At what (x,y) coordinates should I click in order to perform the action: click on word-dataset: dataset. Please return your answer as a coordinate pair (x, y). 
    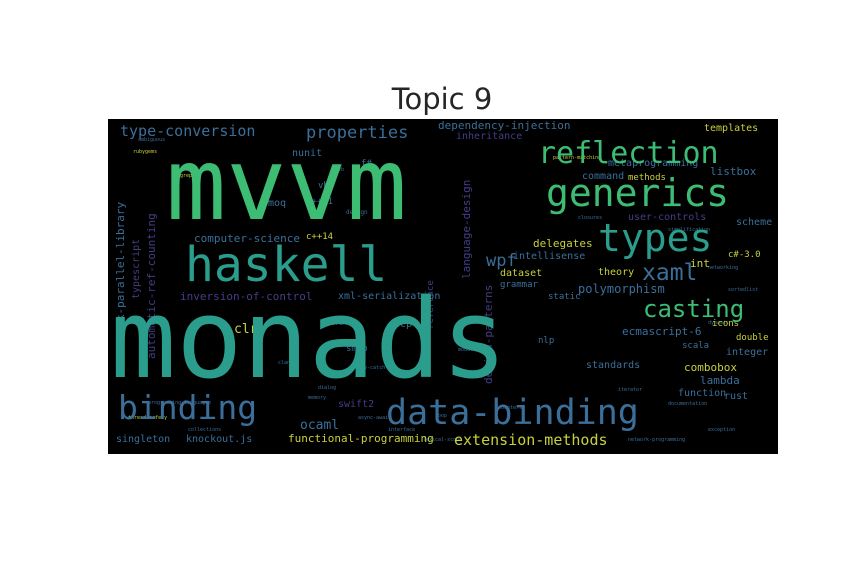
    Looking at the image, I should click on (521, 273).